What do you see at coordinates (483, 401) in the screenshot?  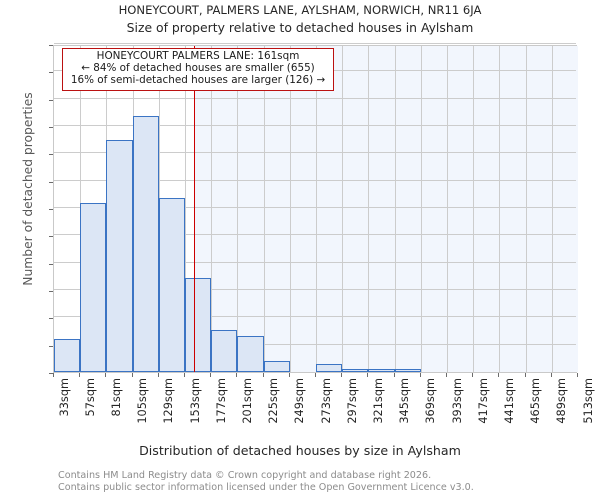 I see `x-axis-tick-label: 417sqm` at bounding box center [483, 401].